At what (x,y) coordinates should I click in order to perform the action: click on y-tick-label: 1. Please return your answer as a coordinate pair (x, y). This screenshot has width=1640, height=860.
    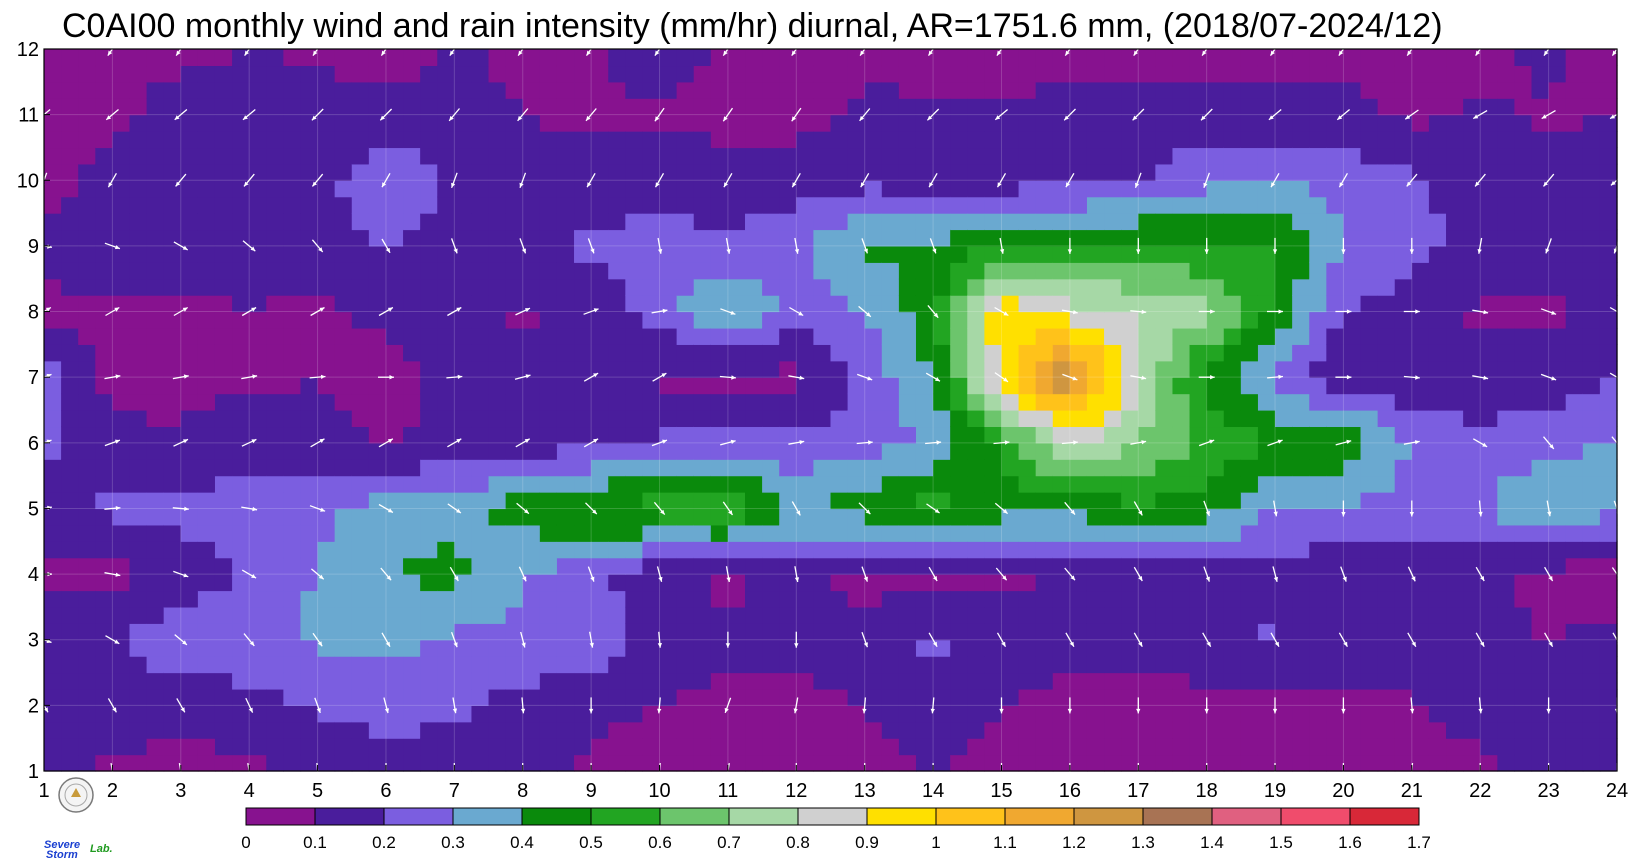
    Looking at the image, I should click on (33, 772).